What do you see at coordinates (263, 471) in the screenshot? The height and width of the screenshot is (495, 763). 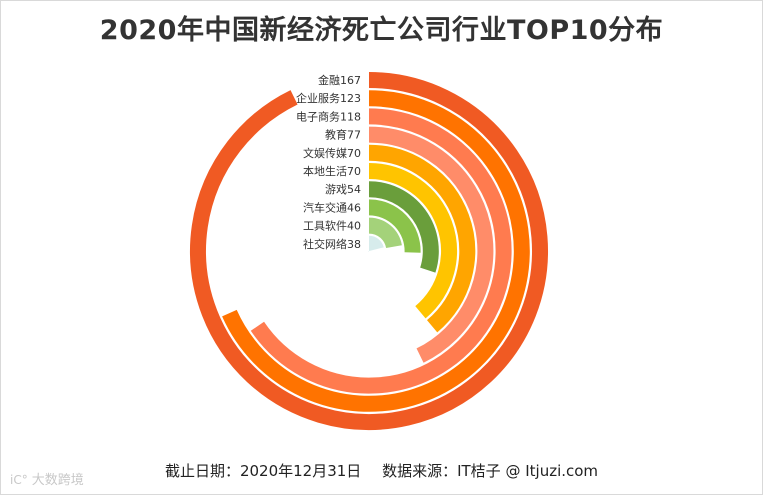 I see `cutoff-date: 截止日期：2020年12月31日` at bounding box center [263, 471].